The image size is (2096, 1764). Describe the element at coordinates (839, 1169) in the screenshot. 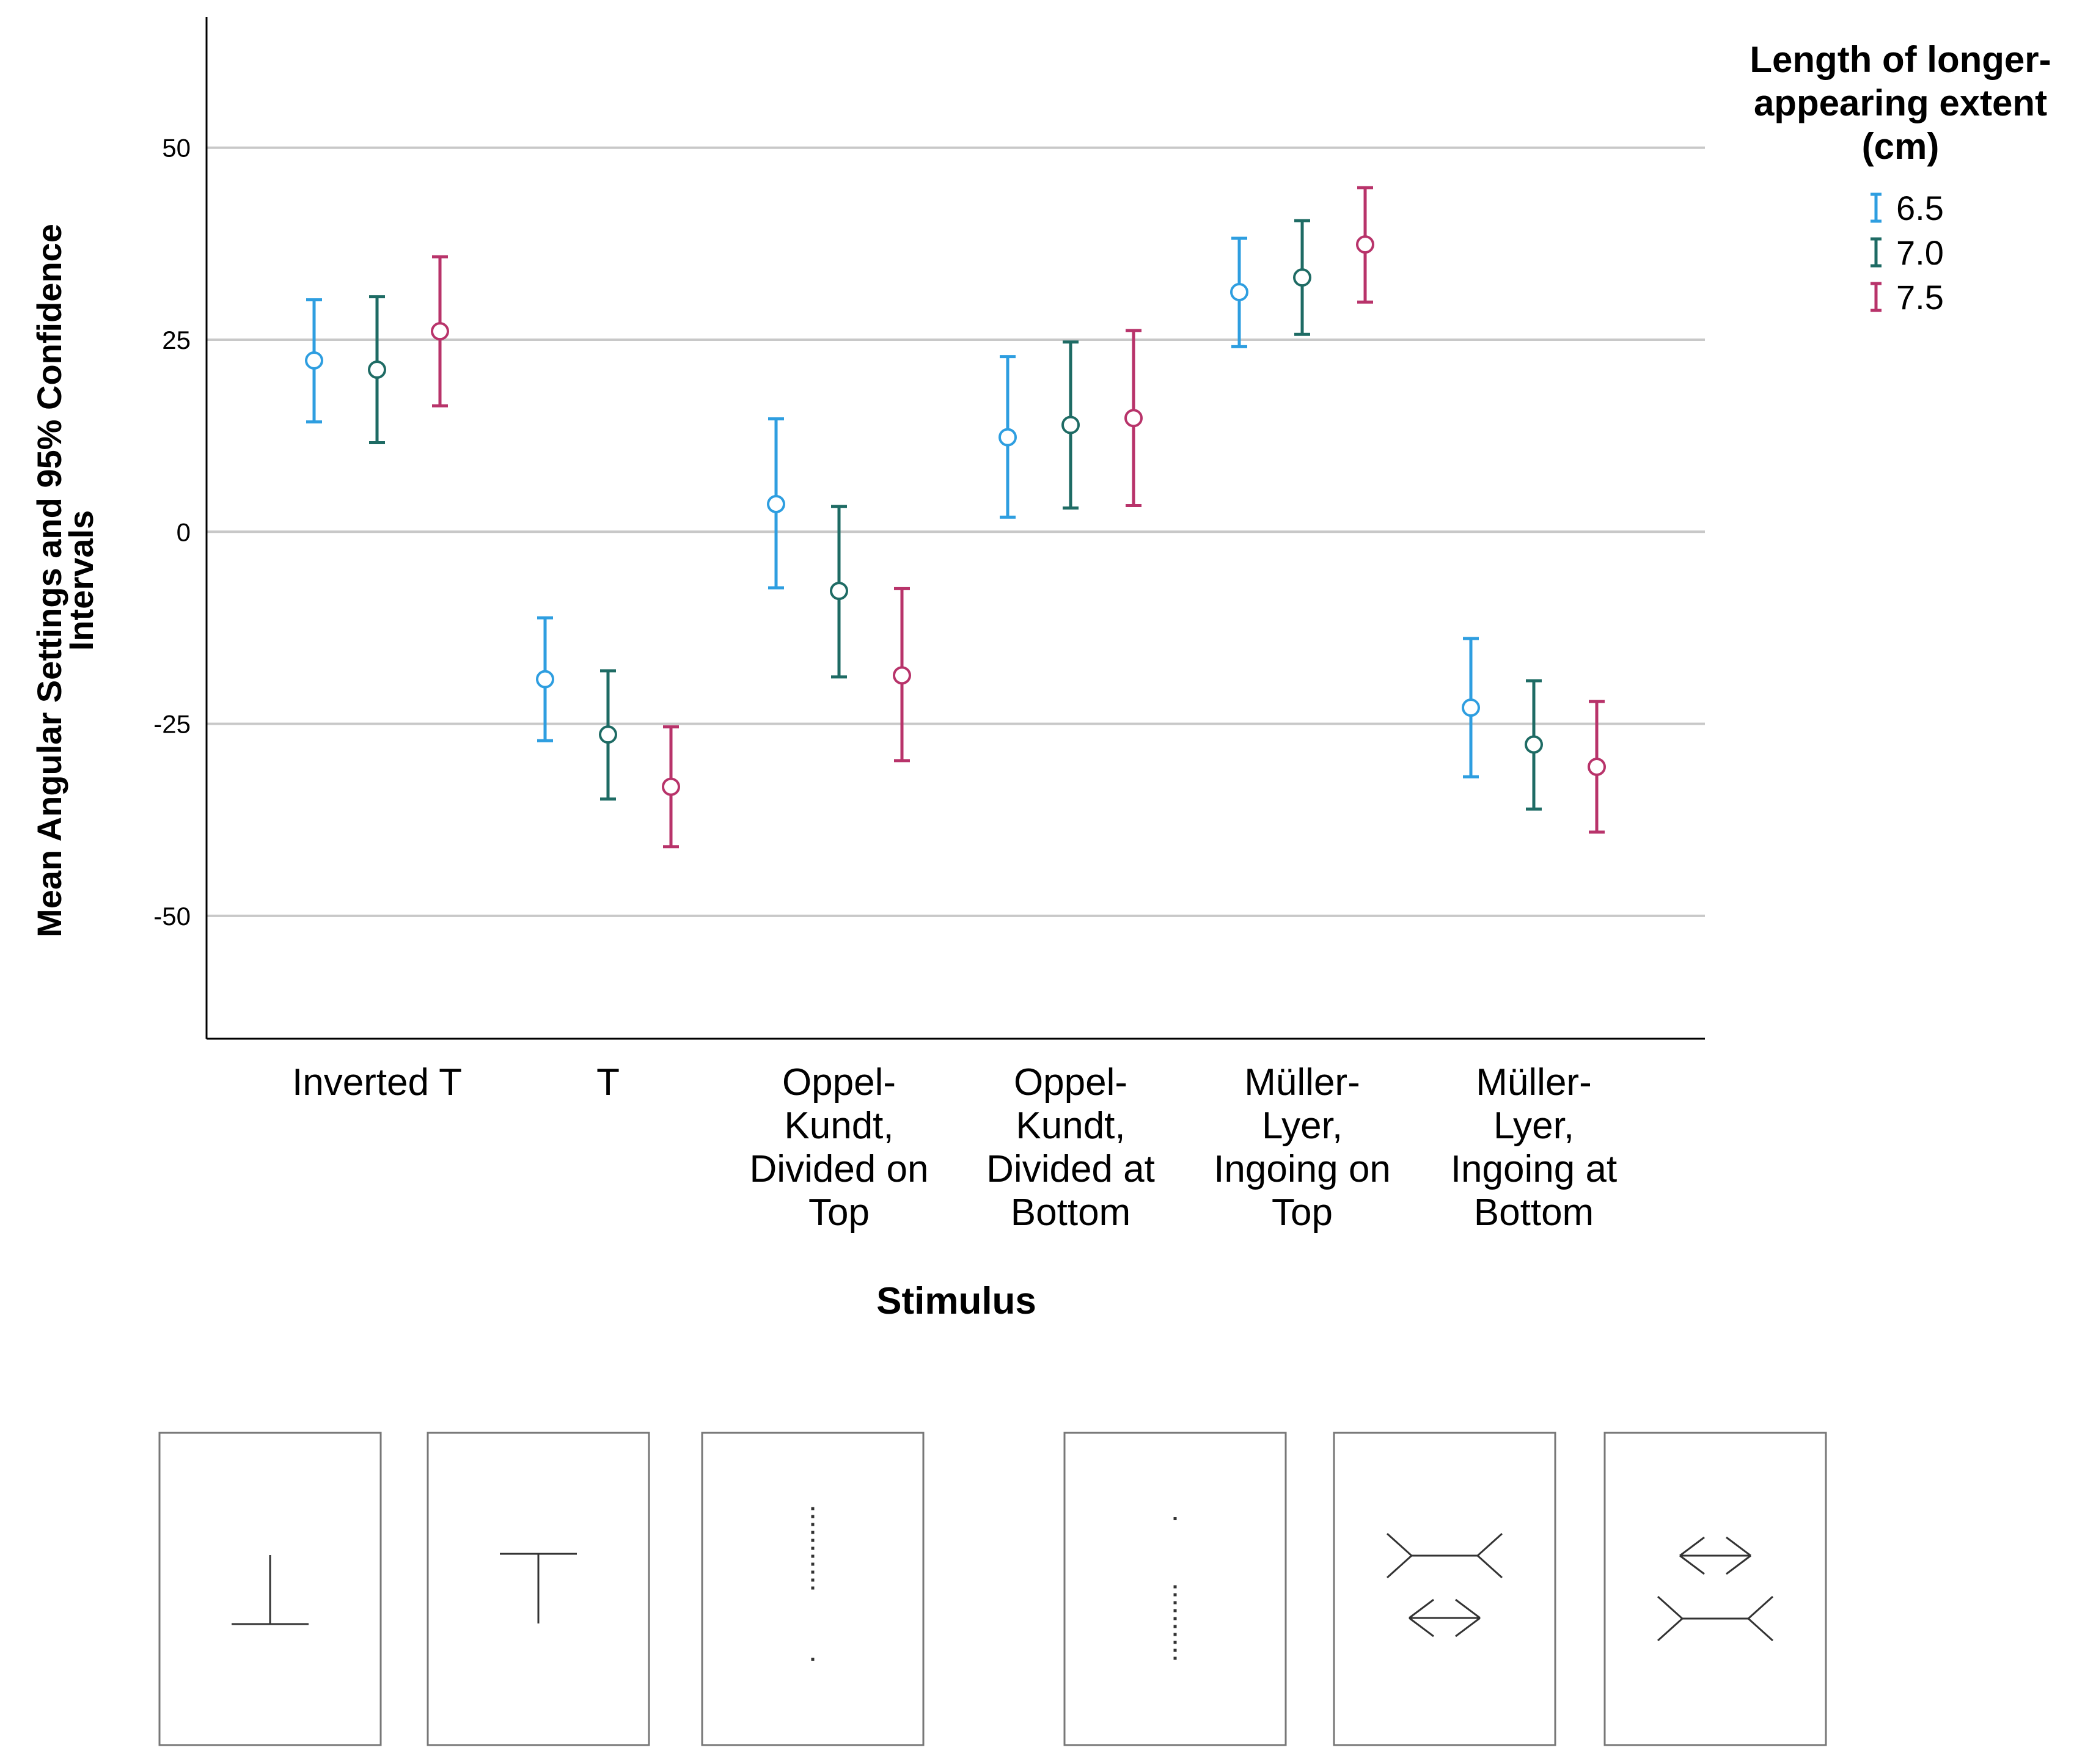

I see `x-category-label: Divided on` at that location.